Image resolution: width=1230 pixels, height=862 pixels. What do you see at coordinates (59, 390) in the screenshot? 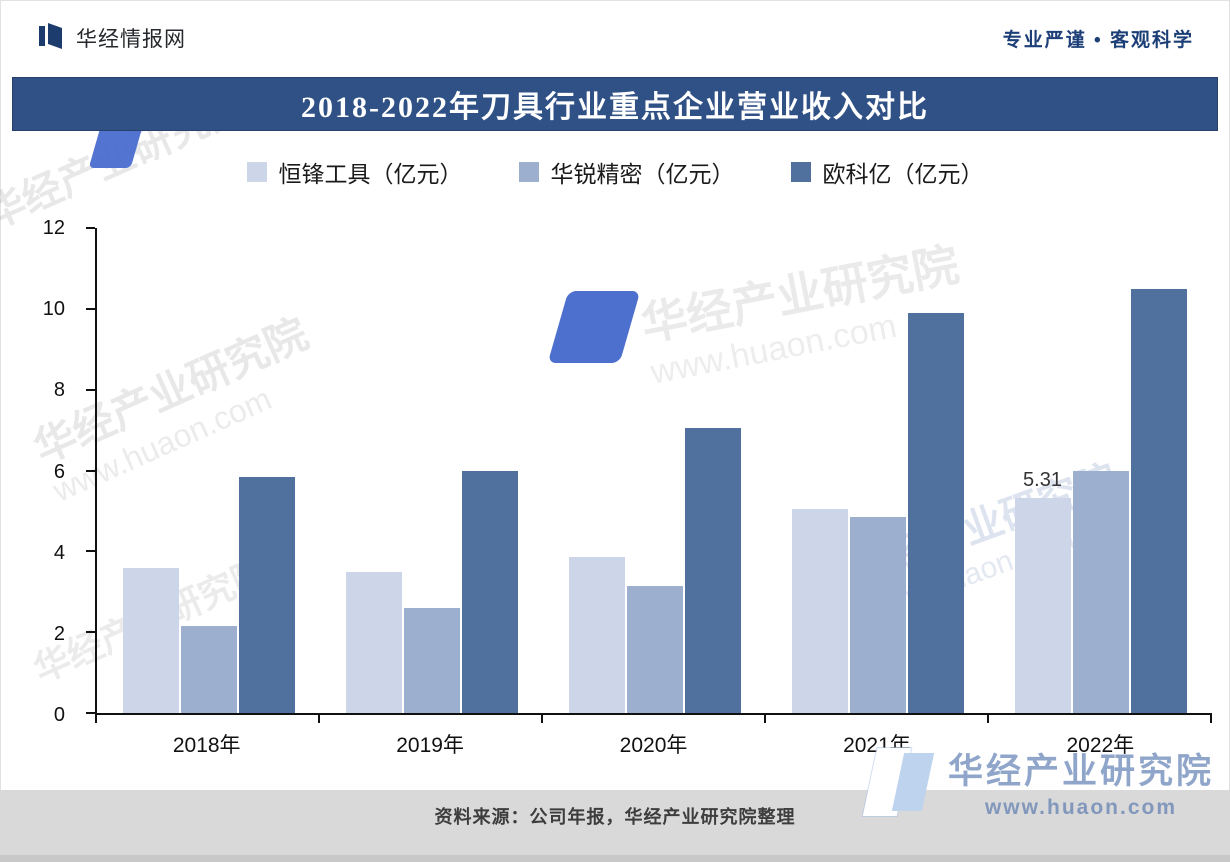
I see `y-tick-label: 8` at bounding box center [59, 390].